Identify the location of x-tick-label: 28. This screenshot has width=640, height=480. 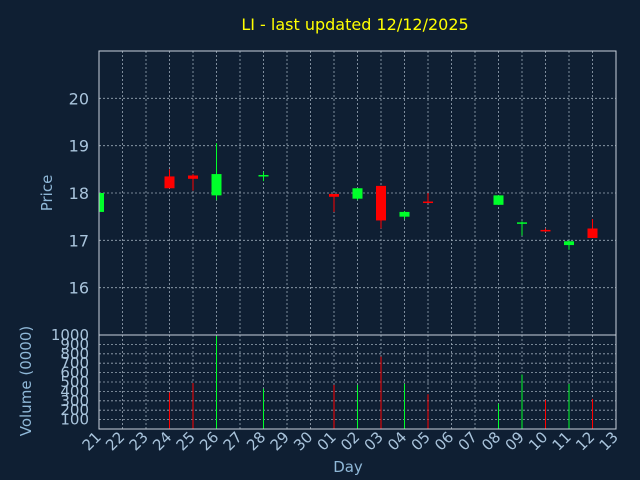
(256, 441).